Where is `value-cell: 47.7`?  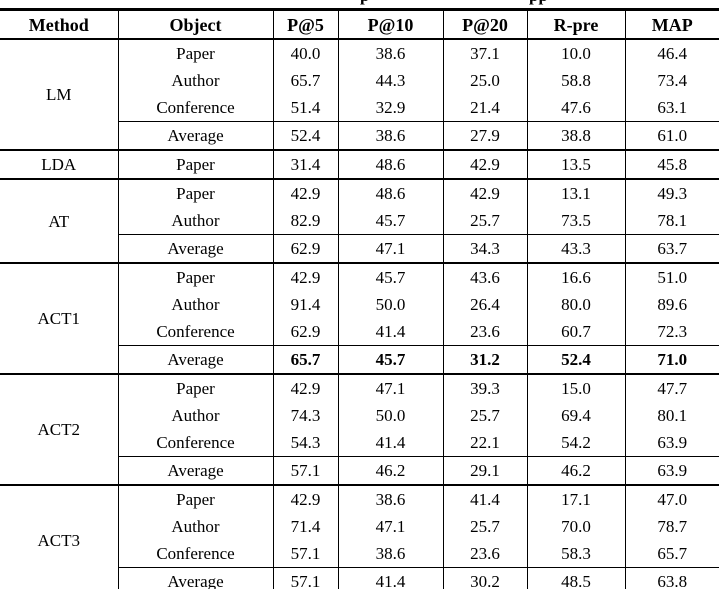 value-cell: 47.7 is located at coordinates (671, 387).